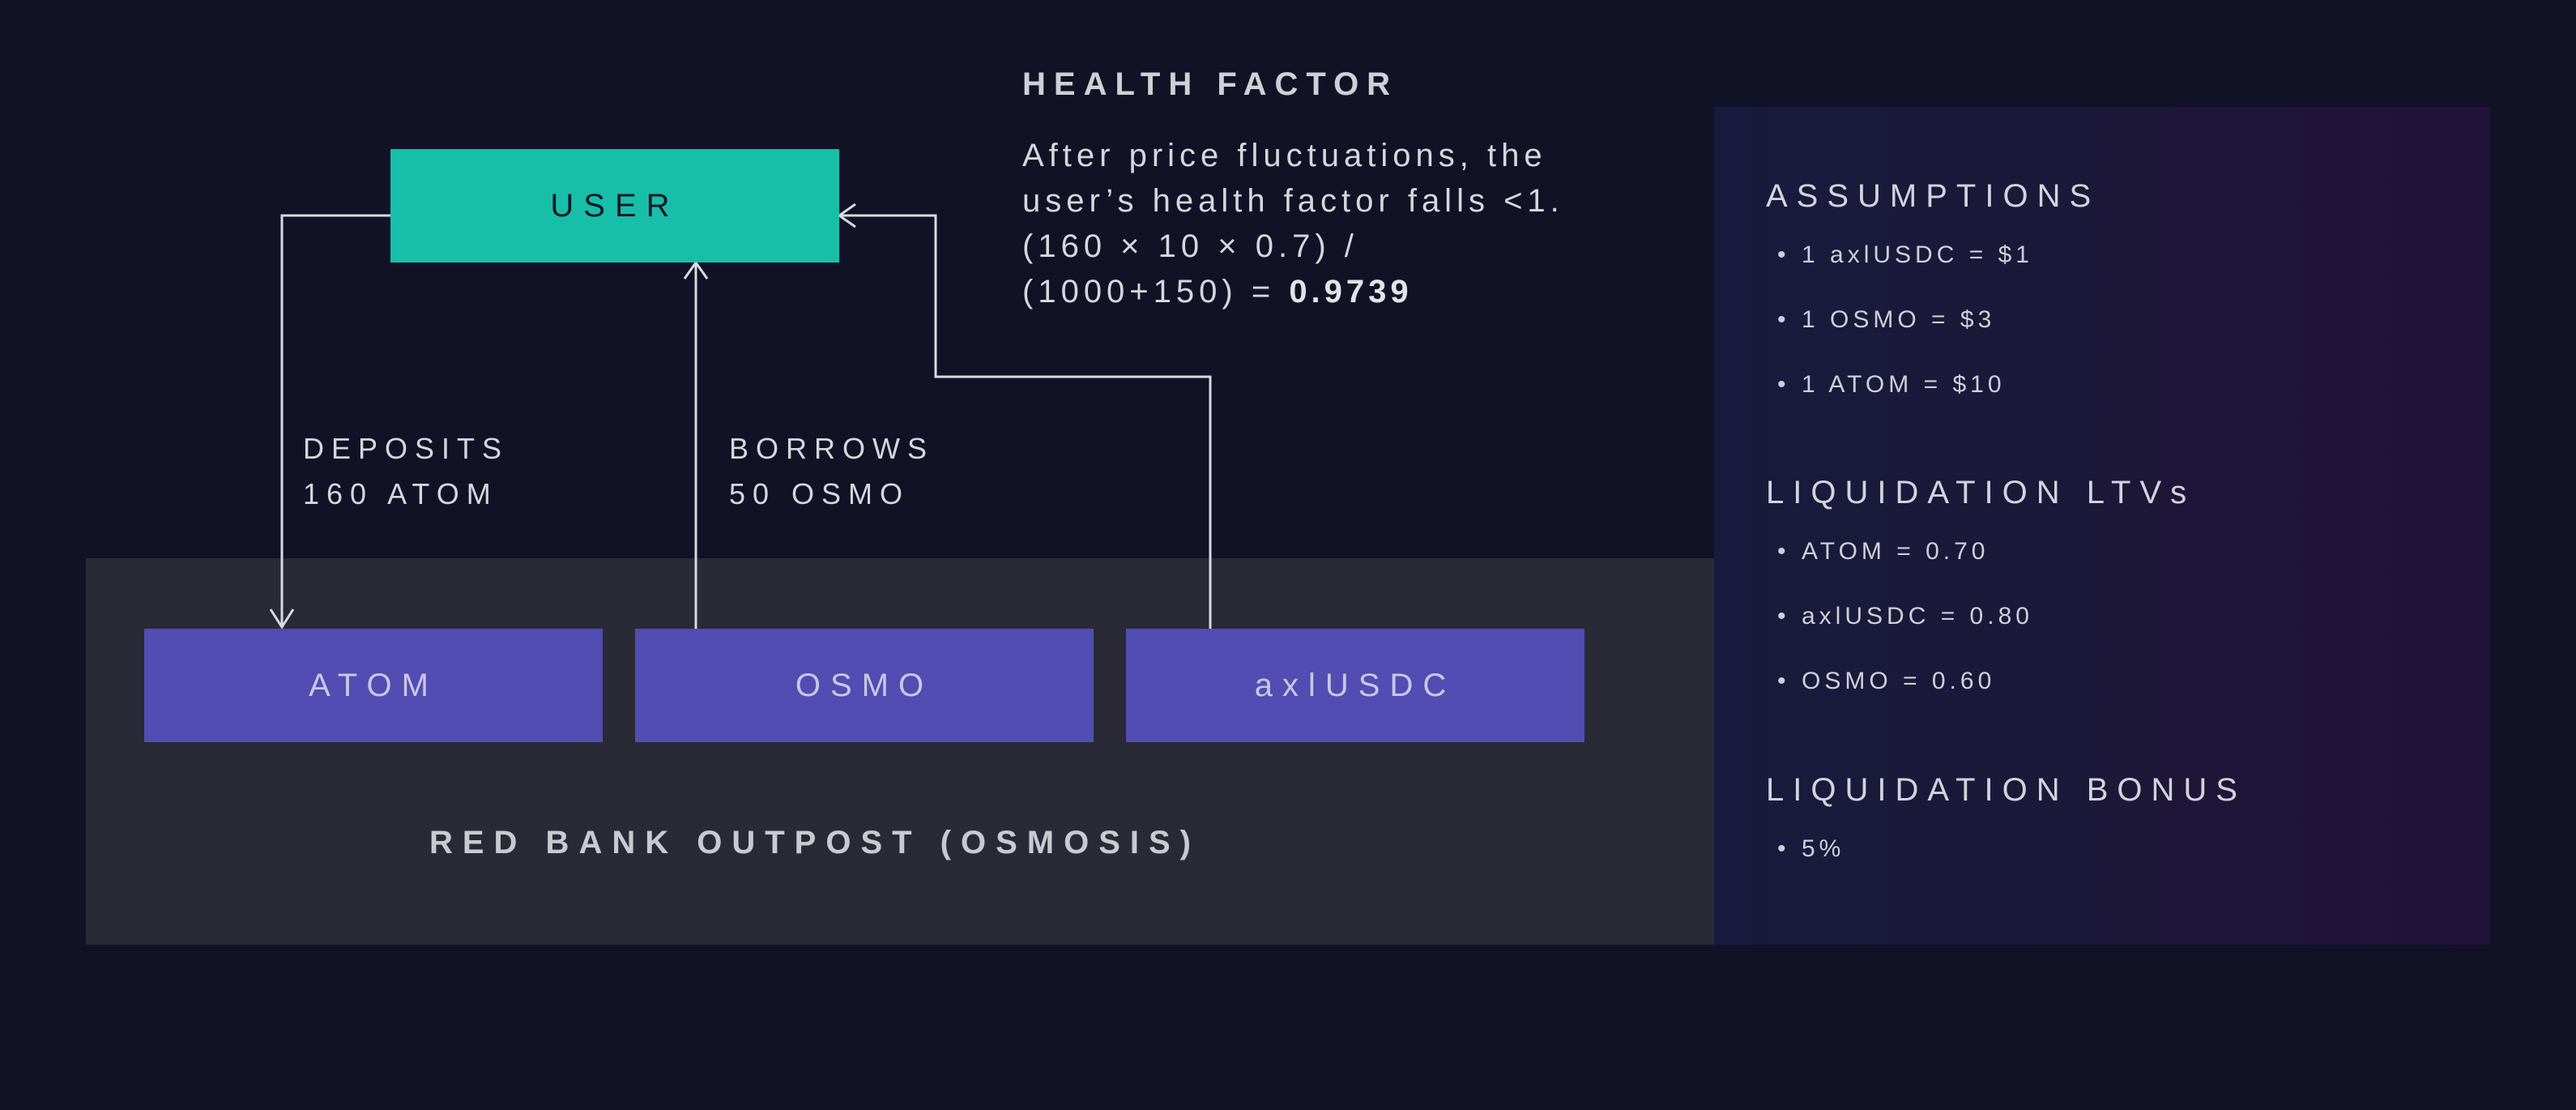  What do you see at coordinates (1156, 292) in the screenshot?
I see `hf-formula-prefix: (1000+150) =` at bounding box center [1156, 292].